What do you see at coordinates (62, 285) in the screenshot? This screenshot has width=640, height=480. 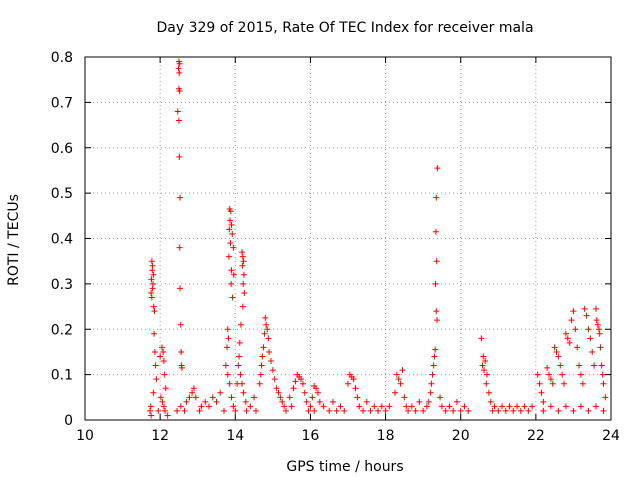 I see `y-tick-label: 0.3` at bounding box center [62, 285].